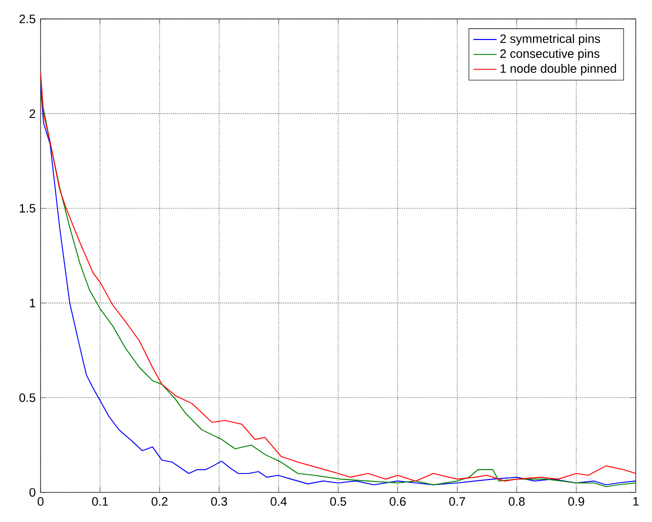  What do you see at coordinates (550, 40) in the screenshot?
I see `legend-label: 2 symmetrical pins` at bounding box center [550, 40].